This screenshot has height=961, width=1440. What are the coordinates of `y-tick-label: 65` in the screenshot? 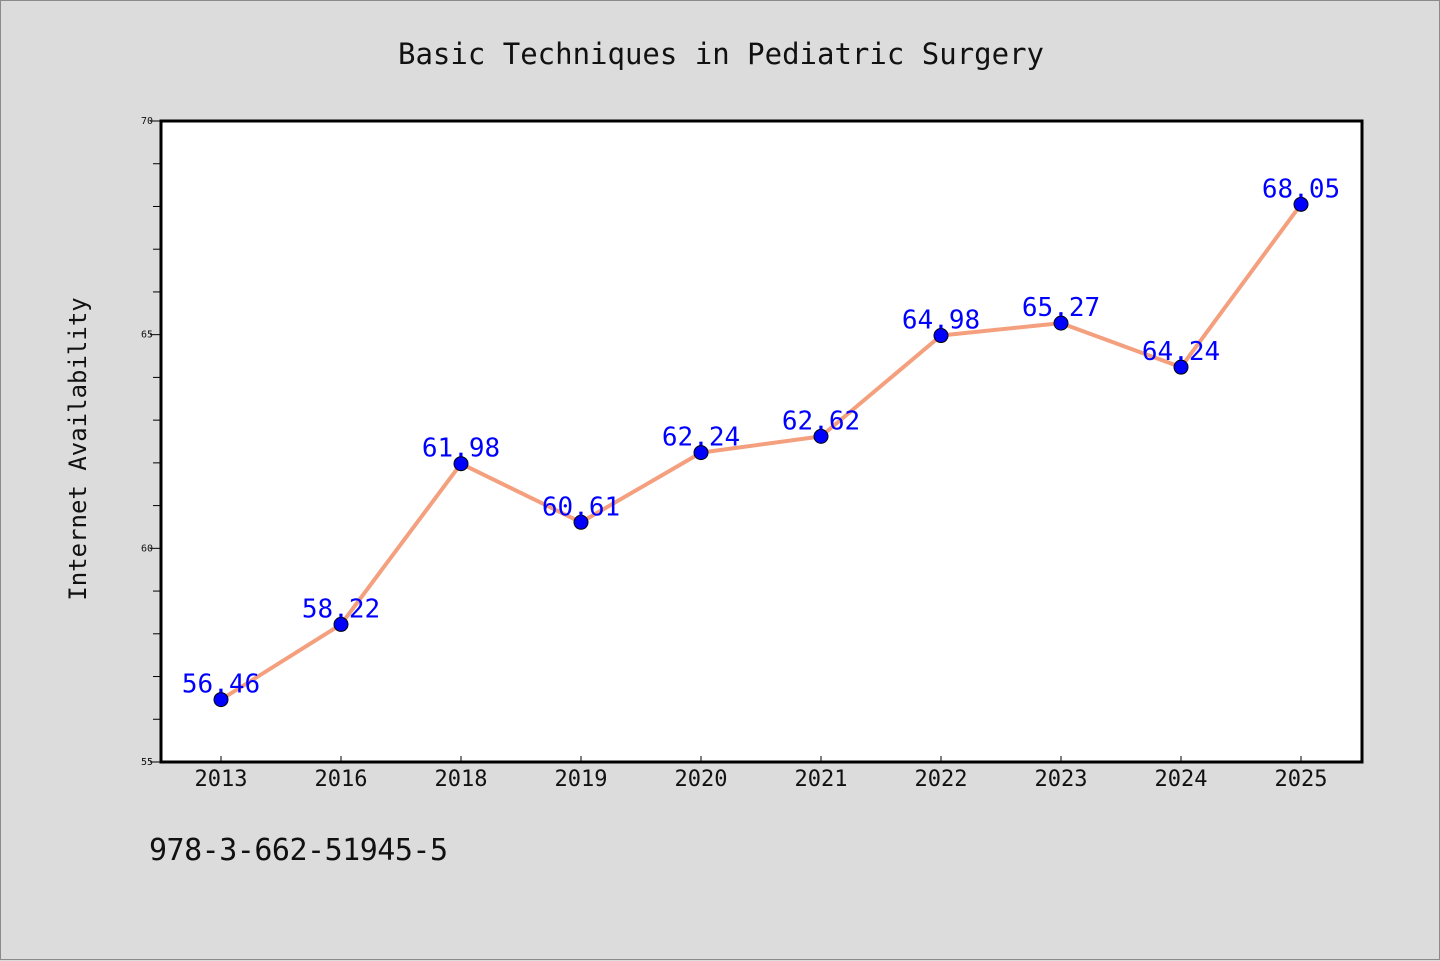 It's located at (147, 335).